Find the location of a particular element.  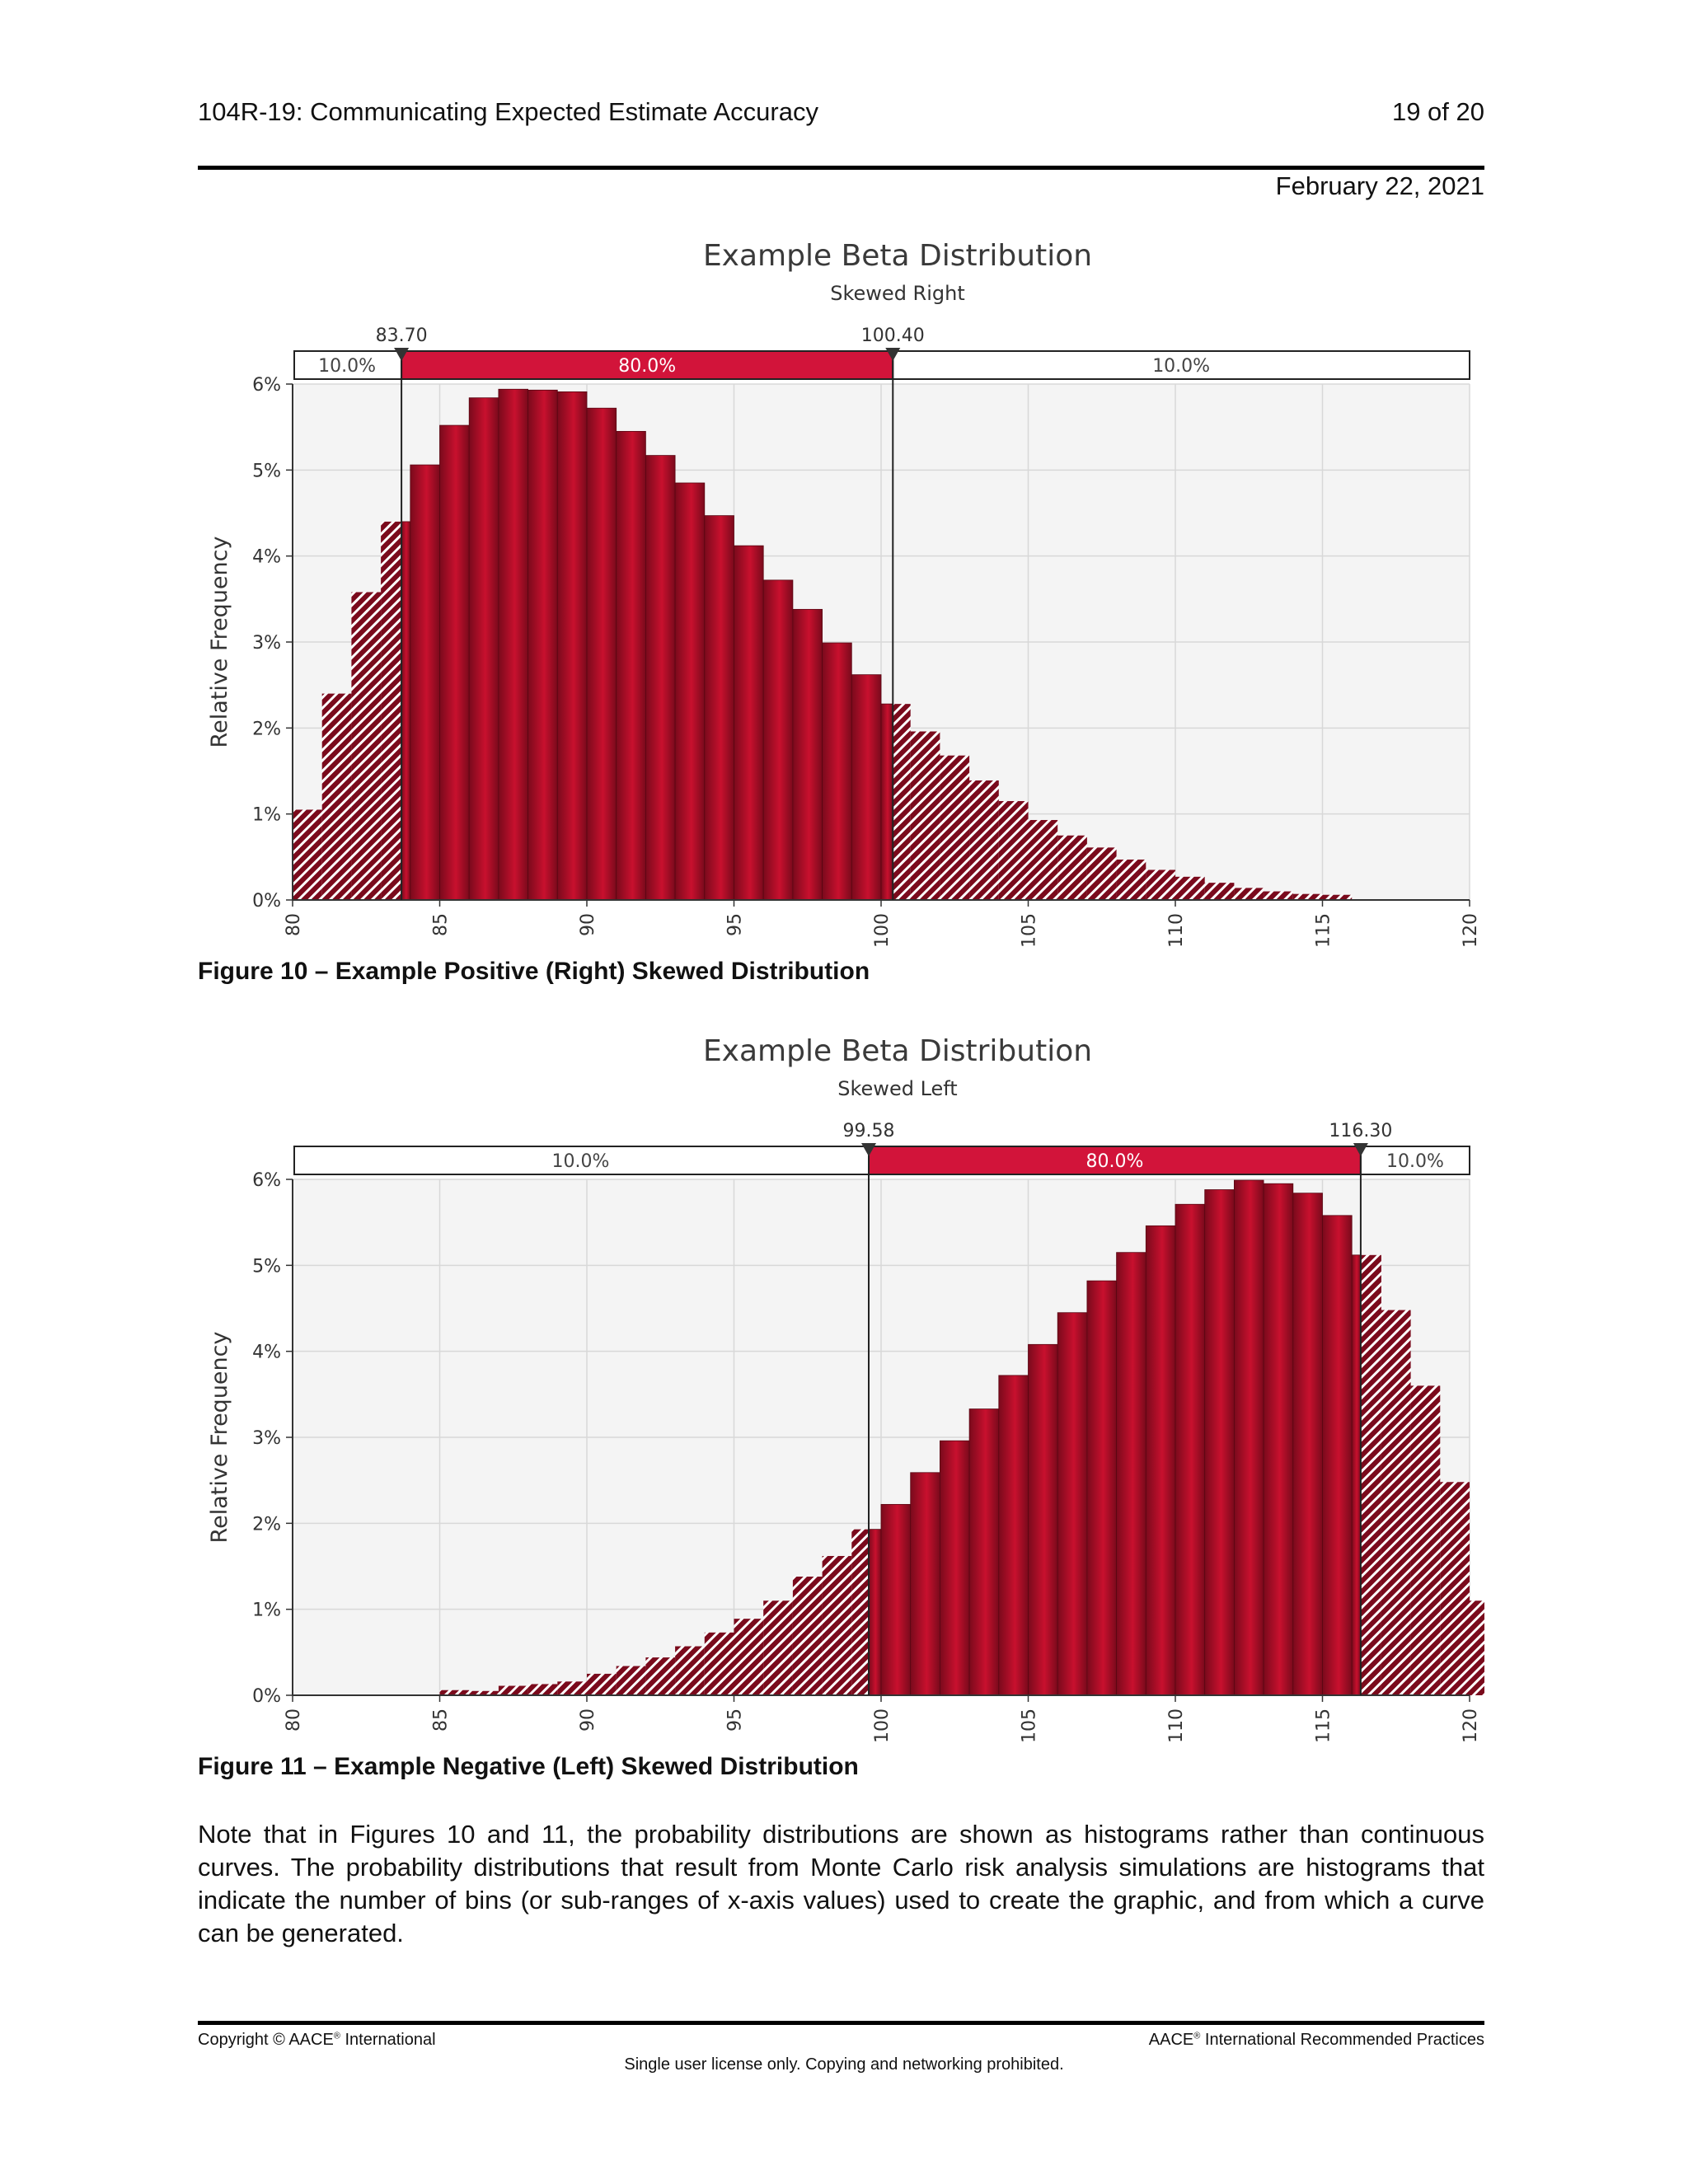

y-axis-label: Relative Frequency is located at coordinates (219, 1438).